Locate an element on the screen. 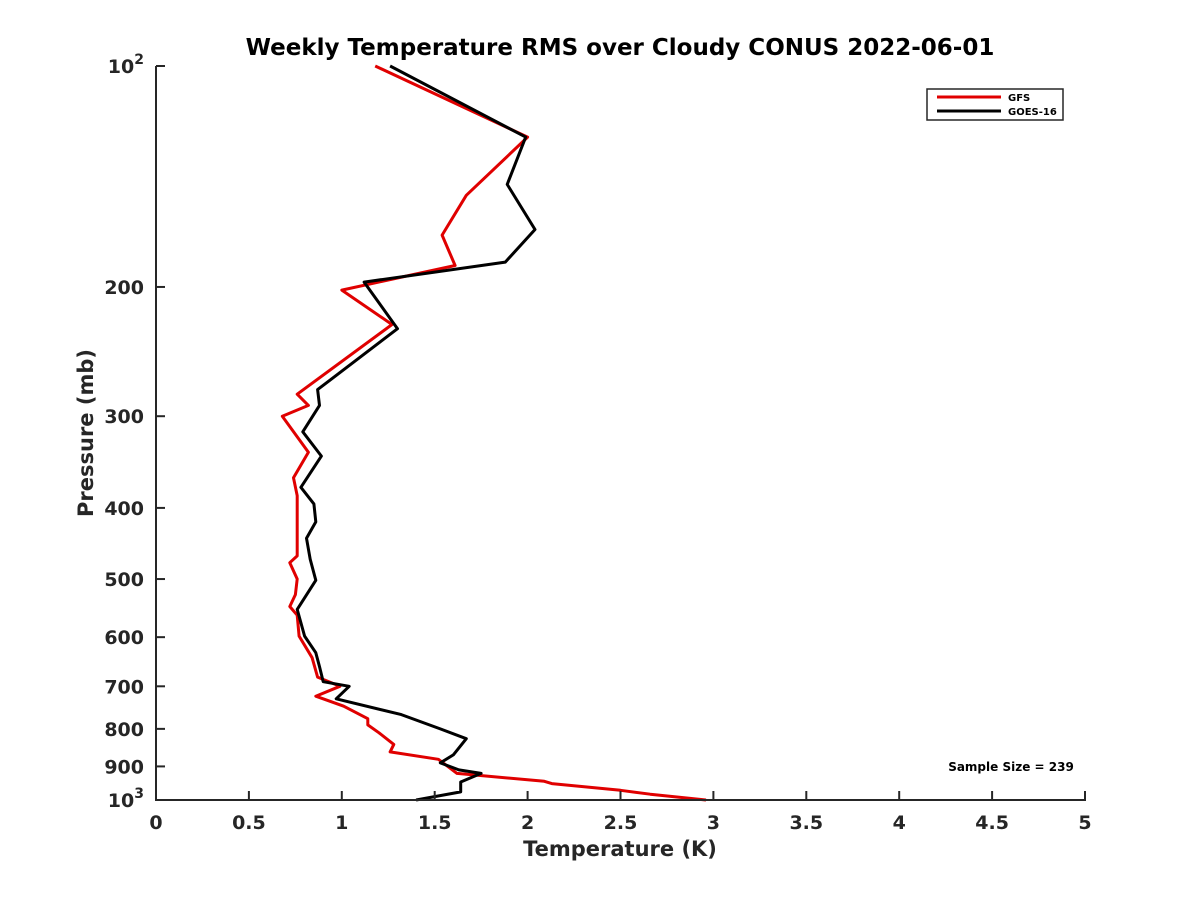 The width and height of the screenshot is (1200, 900). y-tick-label: 700 is located at coordinates (124, 687).